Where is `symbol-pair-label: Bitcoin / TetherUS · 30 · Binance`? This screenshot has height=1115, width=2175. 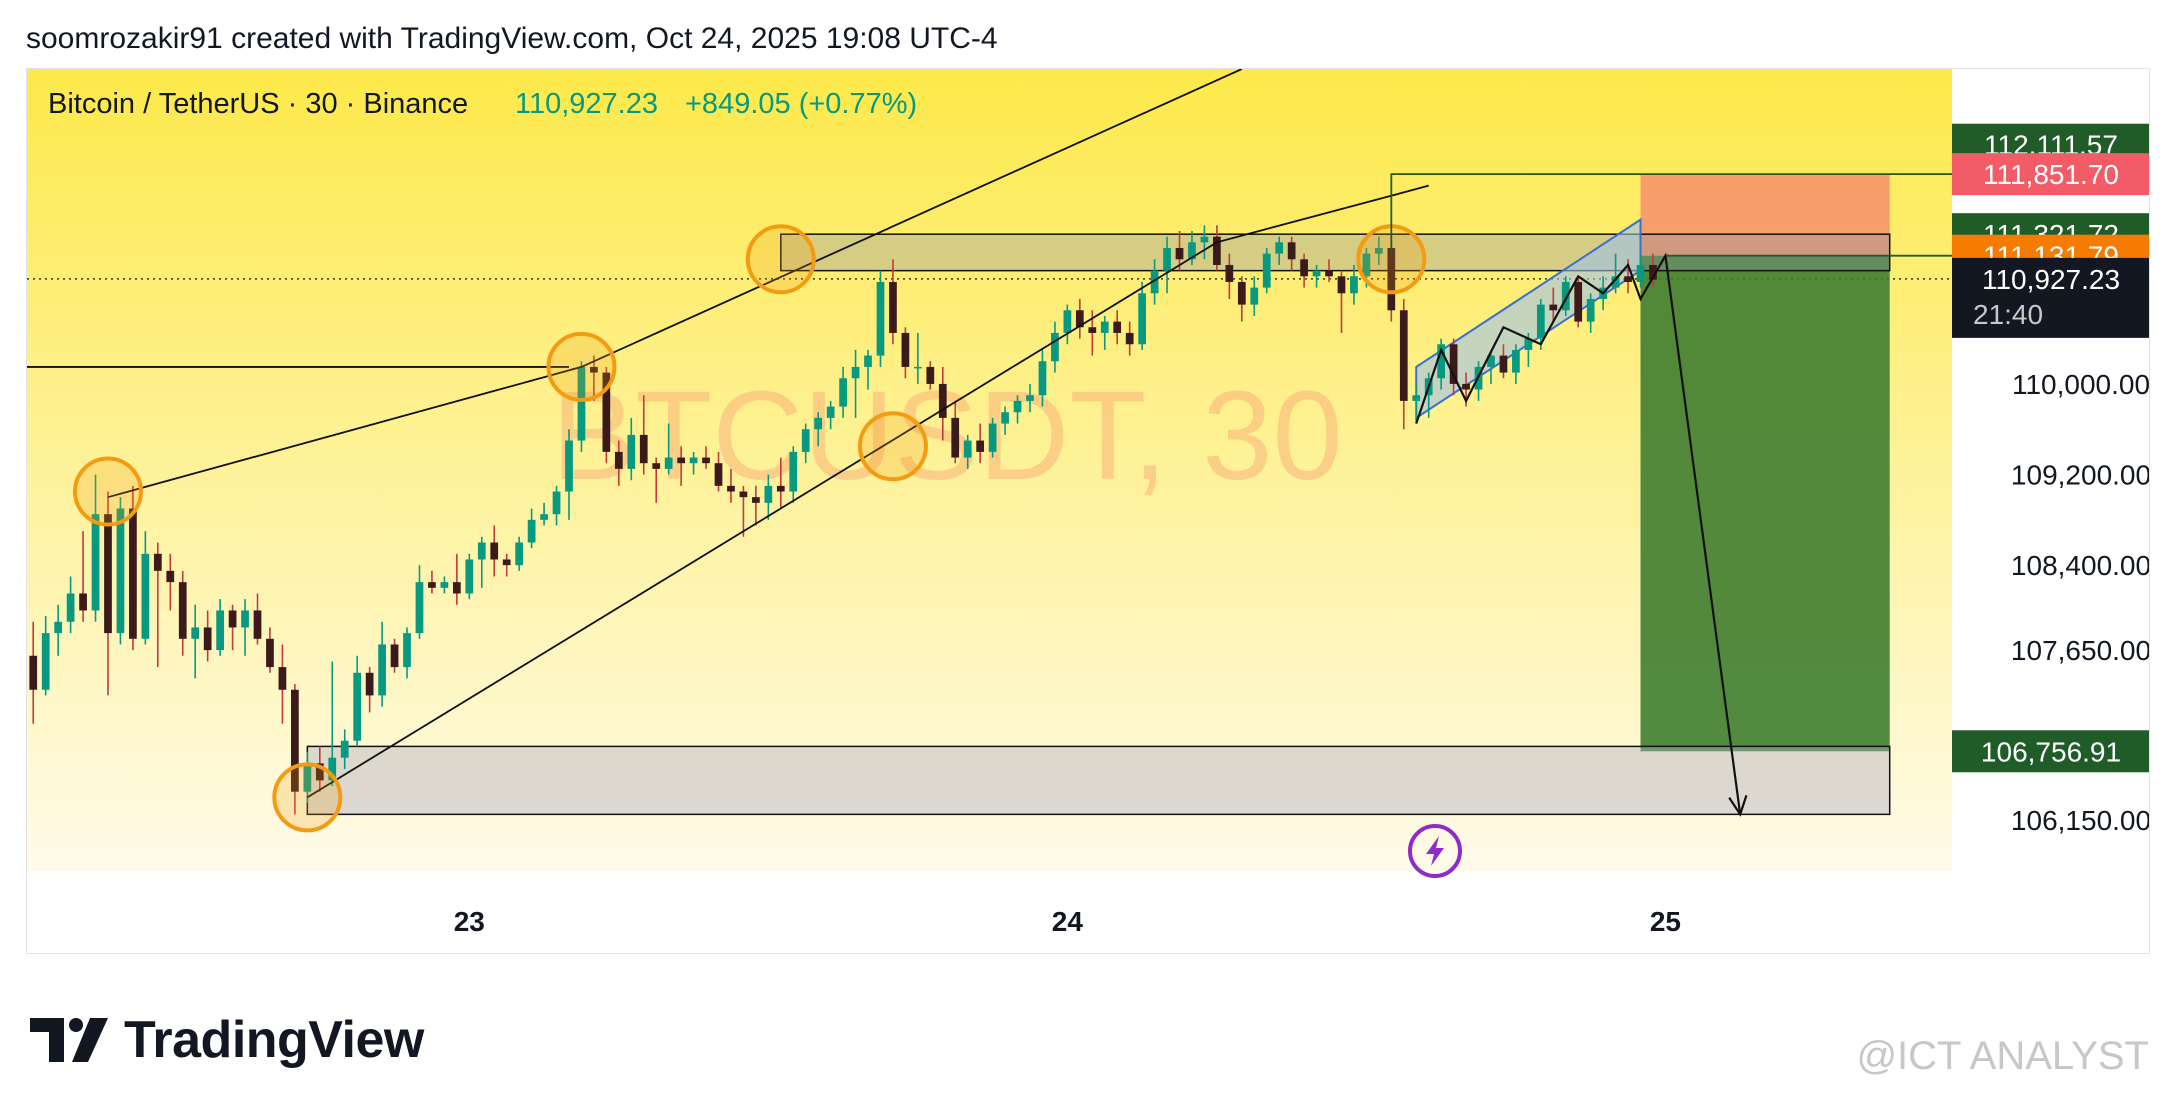 symbol-pair-label: Bitcoin / TetherUS · 30 · Binance is located at coordinates (258, 104).